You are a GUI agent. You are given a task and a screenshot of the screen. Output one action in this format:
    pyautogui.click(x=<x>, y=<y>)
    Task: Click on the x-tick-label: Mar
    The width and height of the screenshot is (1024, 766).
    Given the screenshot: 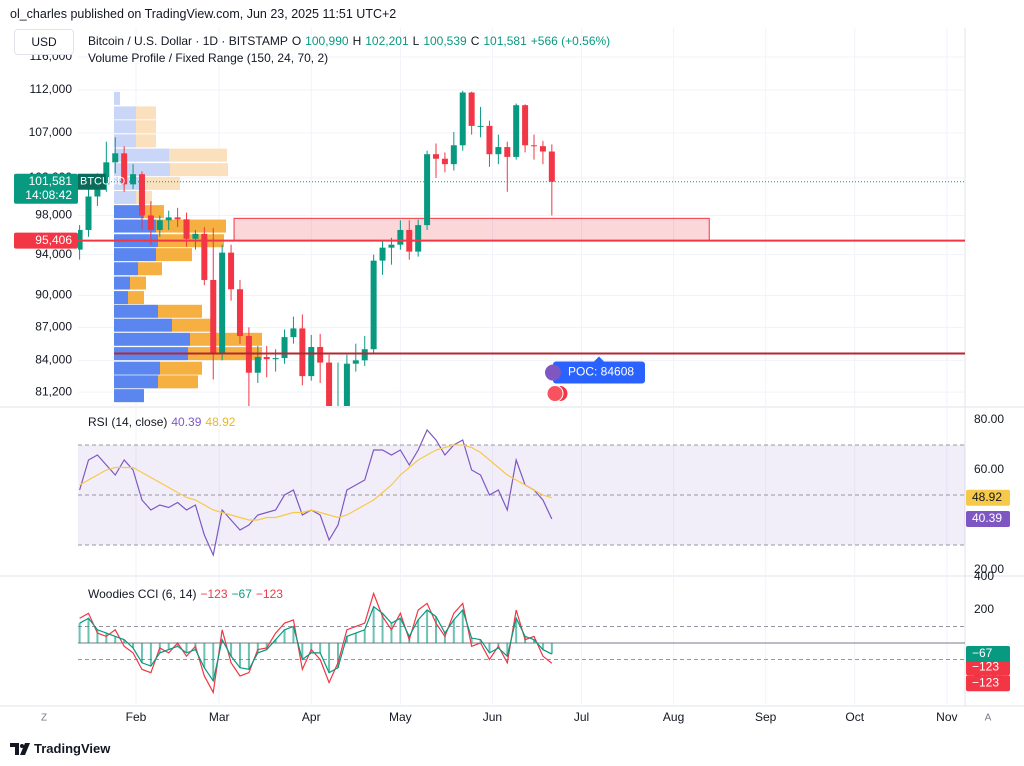 What is the action you would take?
    pyautogui.click(x=219, y=717)
    